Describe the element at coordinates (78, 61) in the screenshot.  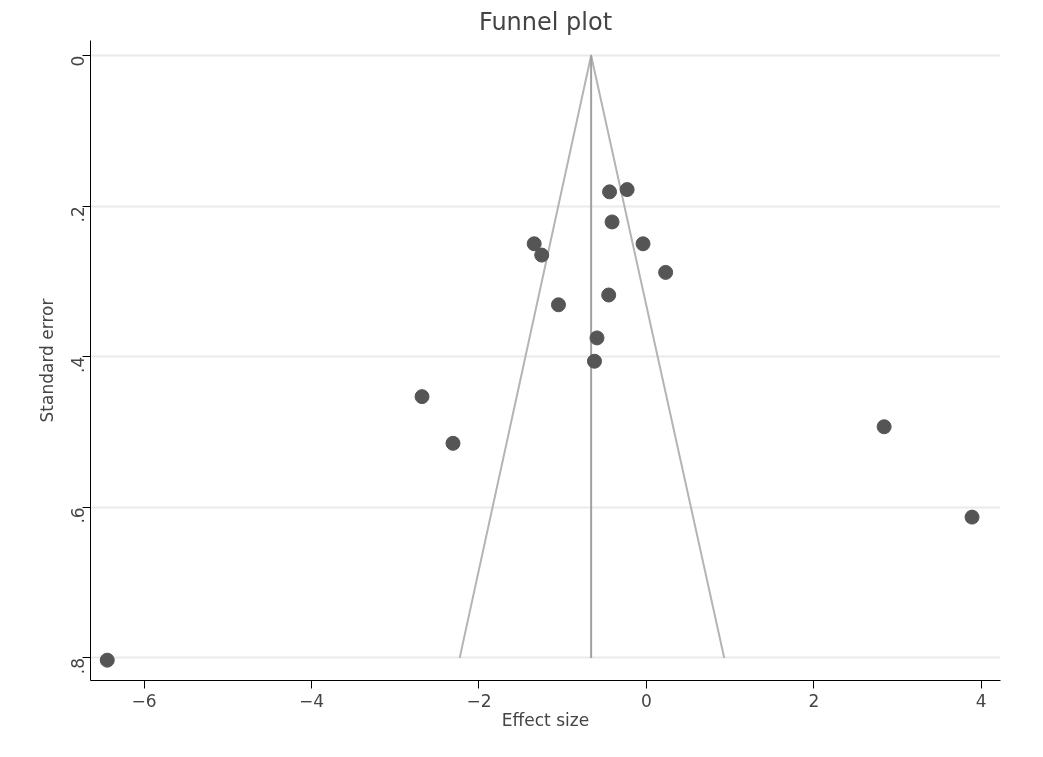
I see `y-tick-label: 0` at that location.